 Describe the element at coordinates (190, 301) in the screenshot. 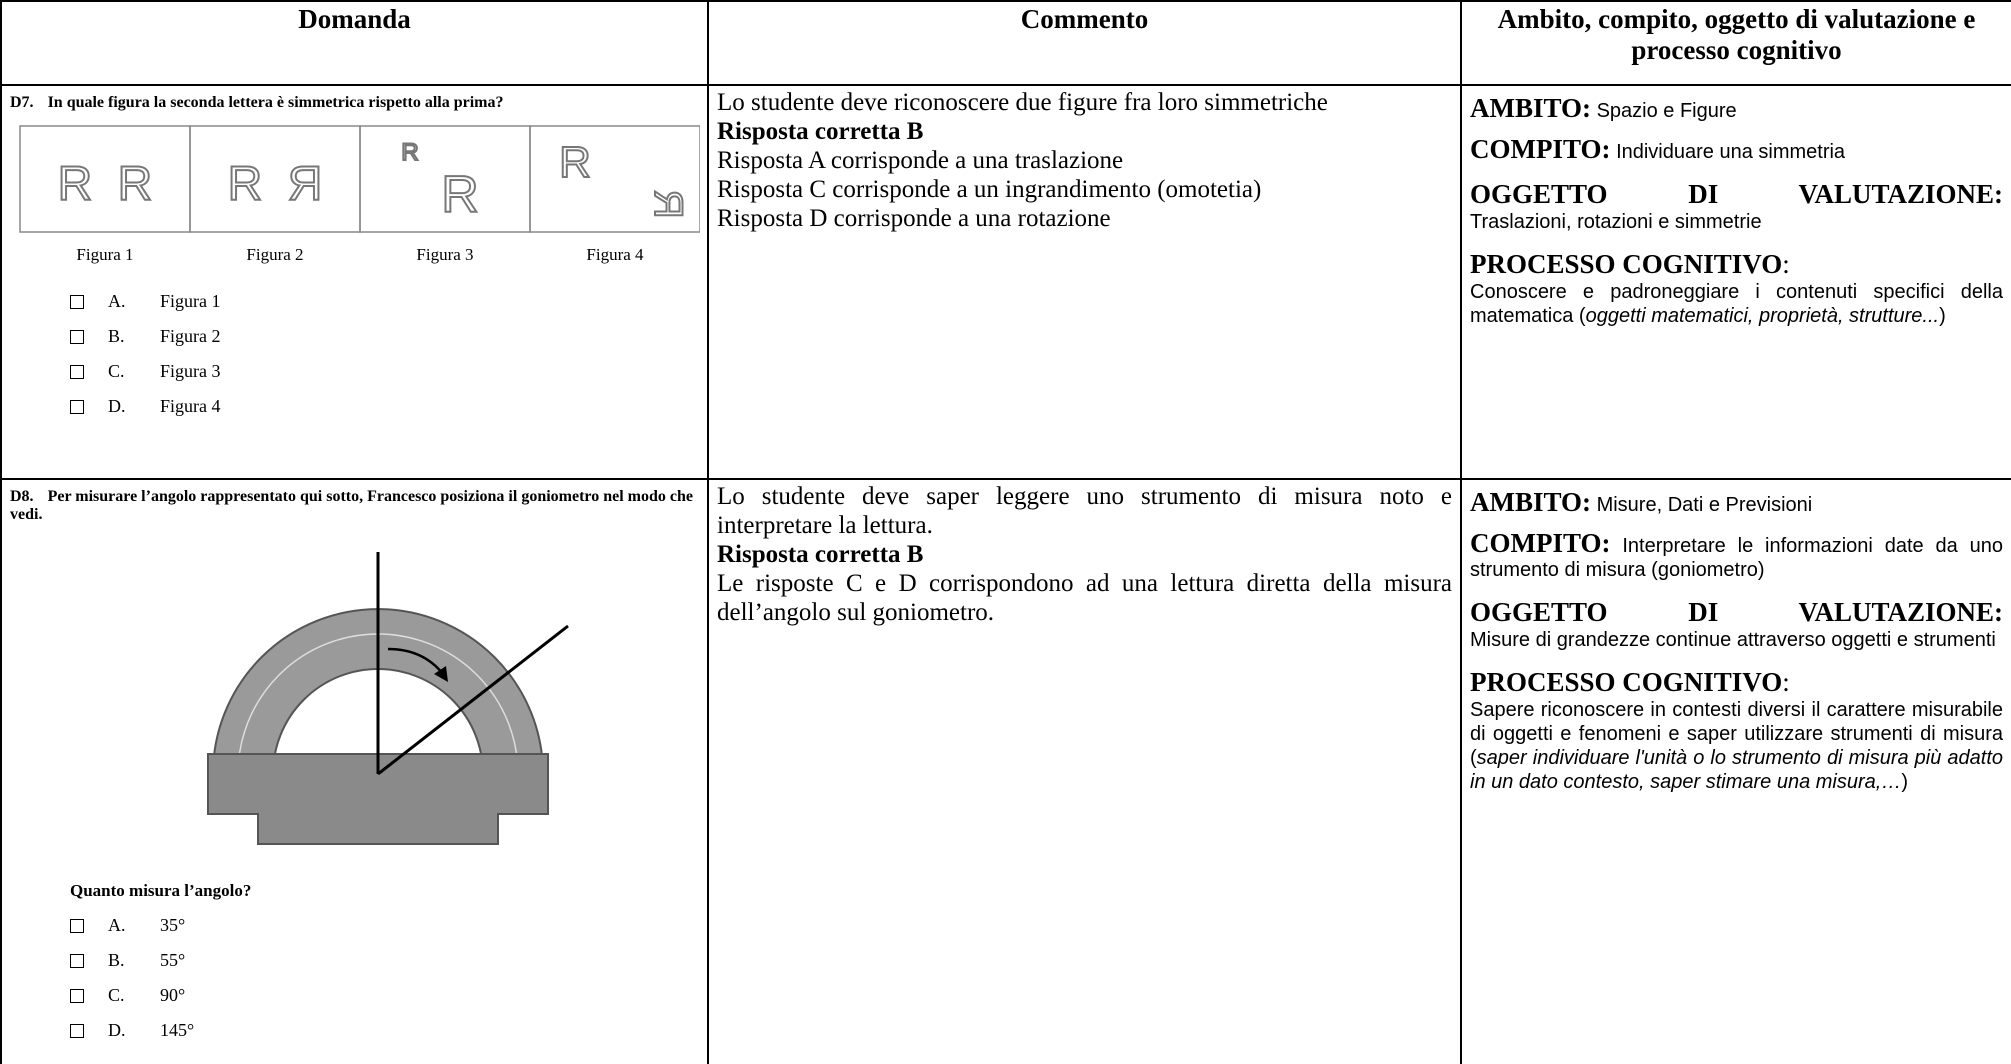

I see `option-text: Figura 1` at that location.